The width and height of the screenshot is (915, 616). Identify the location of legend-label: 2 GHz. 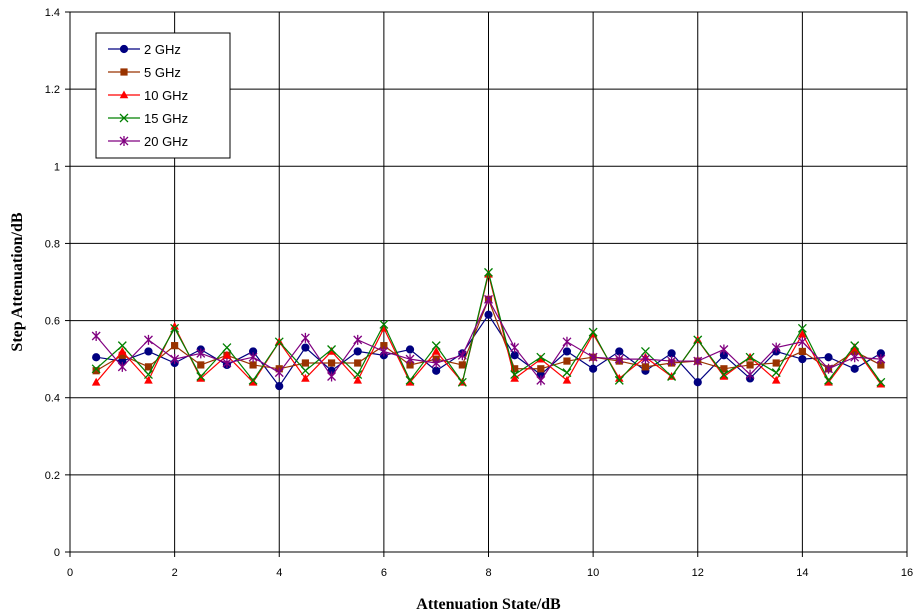
(162, 49).